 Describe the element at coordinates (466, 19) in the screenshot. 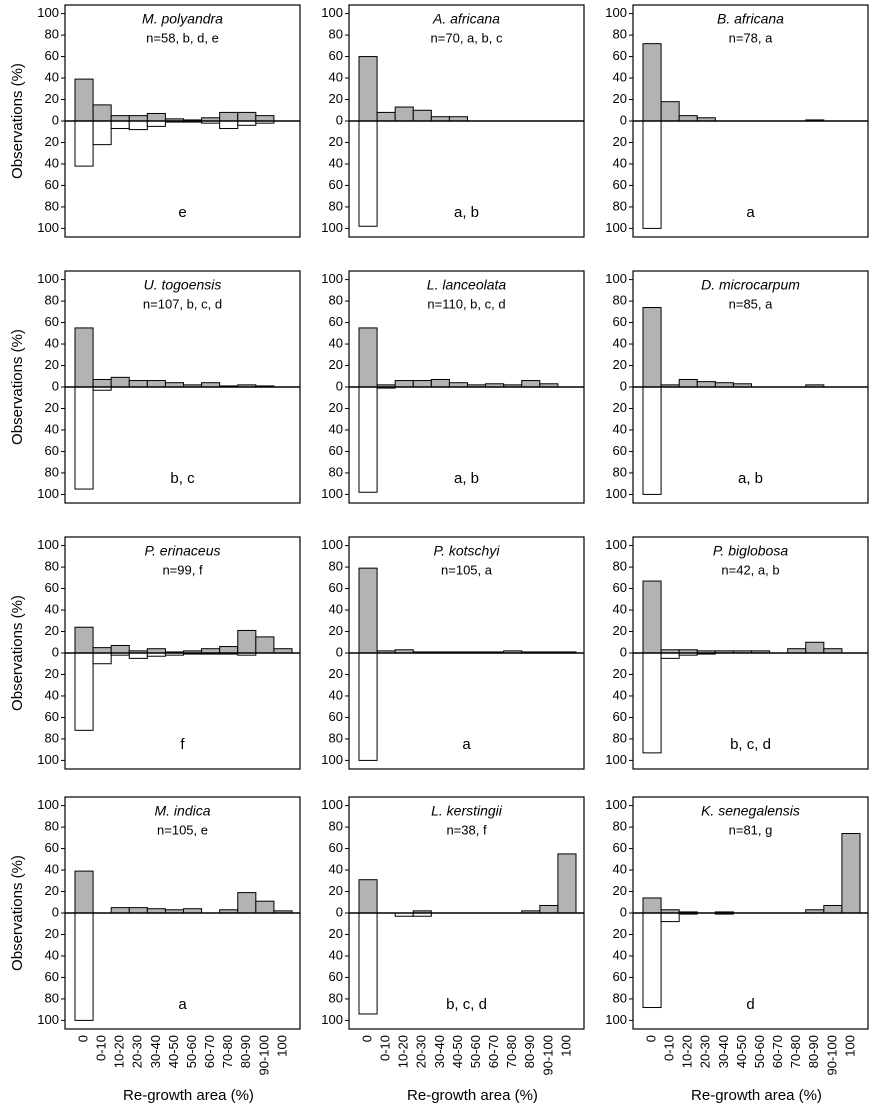

I see `chart-title: A. africana` at that location.